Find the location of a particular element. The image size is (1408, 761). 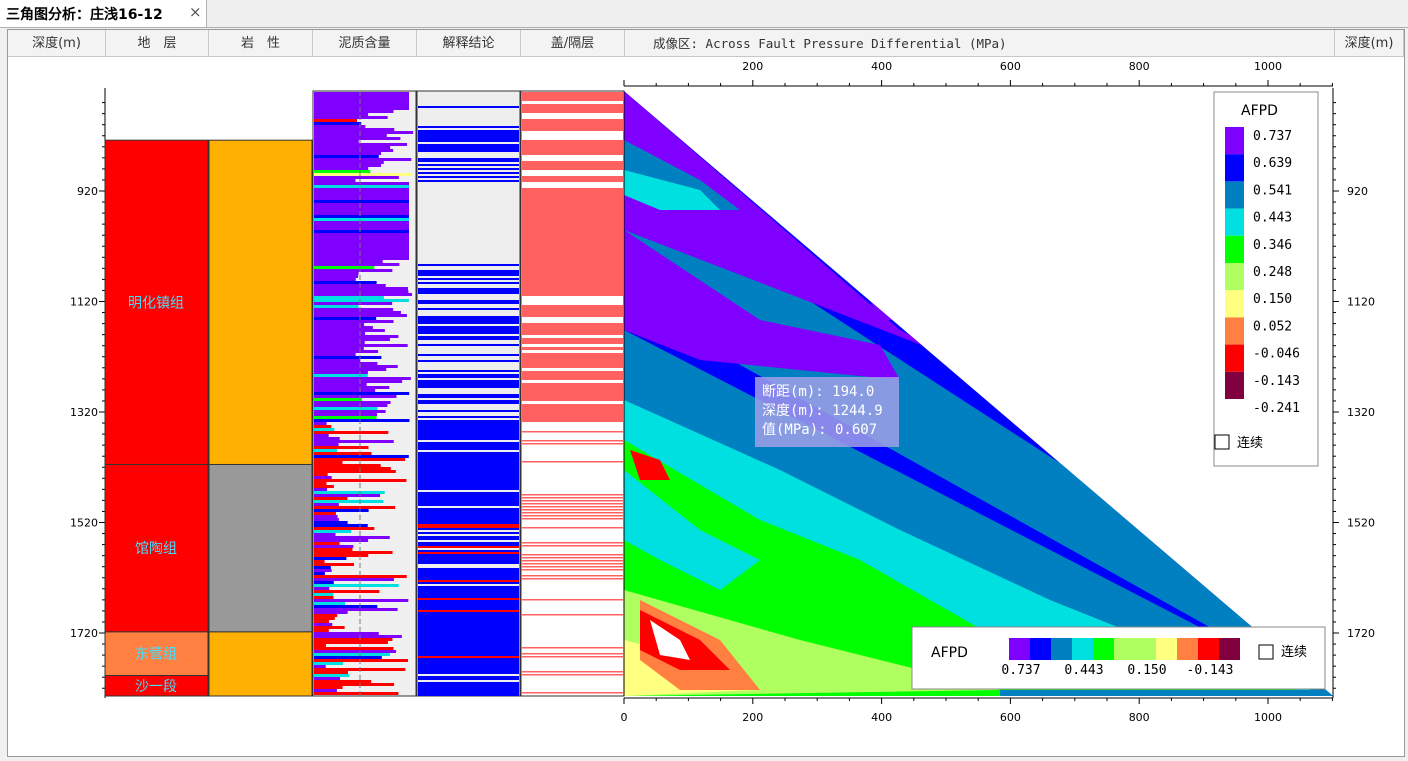

bottom-legend-label: 0.737 is located at coordinates (1020, 670).